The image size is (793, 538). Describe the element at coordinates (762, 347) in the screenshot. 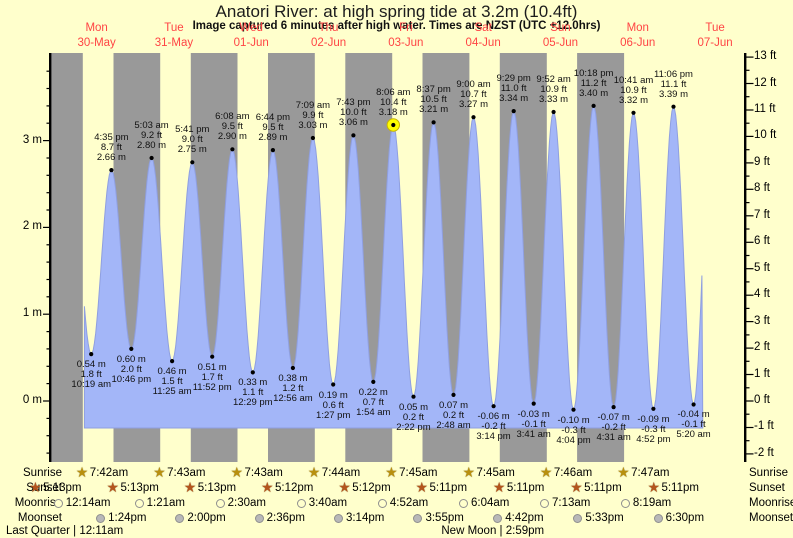

I see `y-axis-right-label: 2 ft` at that location.